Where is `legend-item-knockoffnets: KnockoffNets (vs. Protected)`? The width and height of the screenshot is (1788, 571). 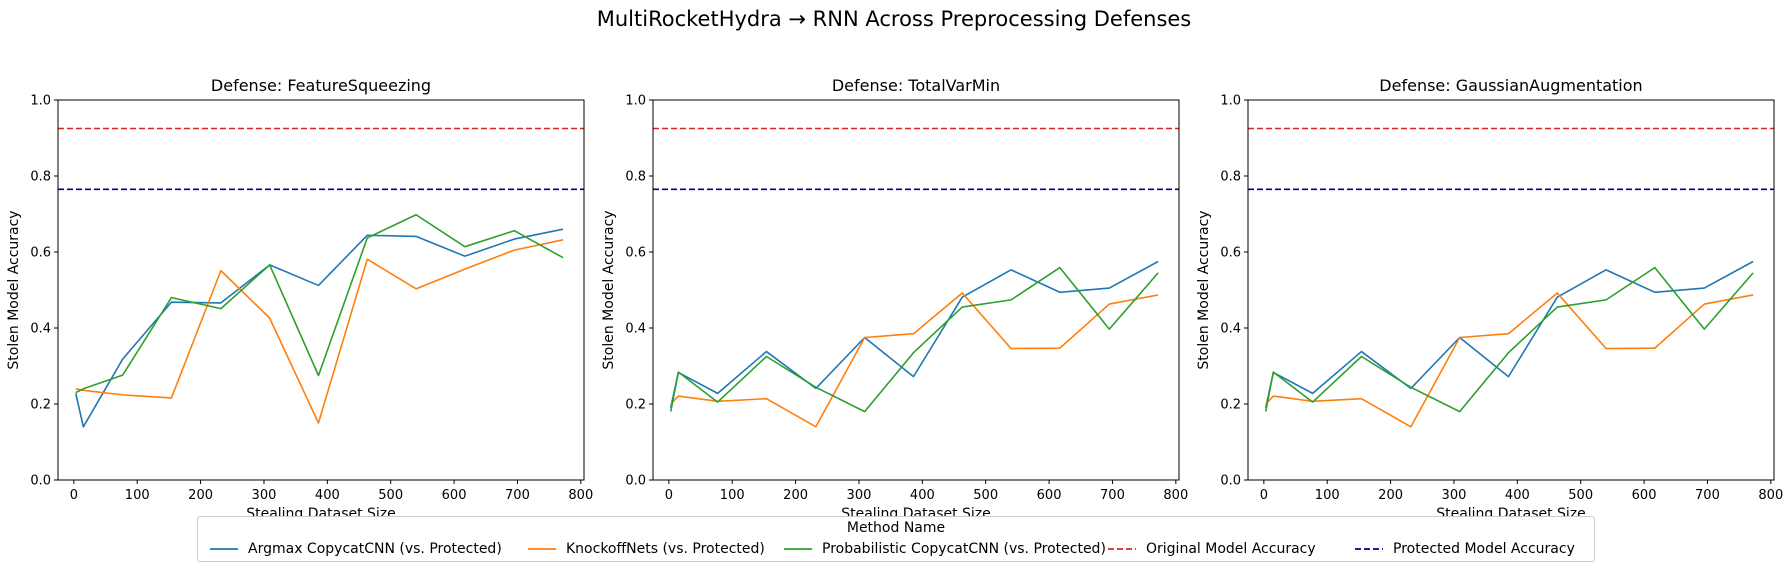 legend-item-knockoffnets: KnockoffNets (vs. Protected) is located at coordinates (646, 549).